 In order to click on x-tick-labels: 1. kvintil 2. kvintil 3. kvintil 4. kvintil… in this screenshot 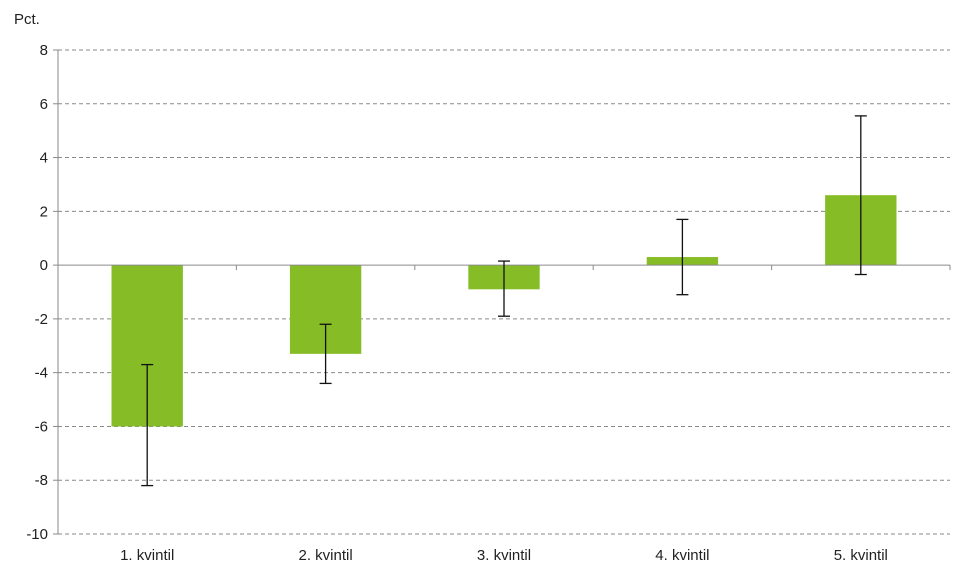, I will do `click(504, 555)`.